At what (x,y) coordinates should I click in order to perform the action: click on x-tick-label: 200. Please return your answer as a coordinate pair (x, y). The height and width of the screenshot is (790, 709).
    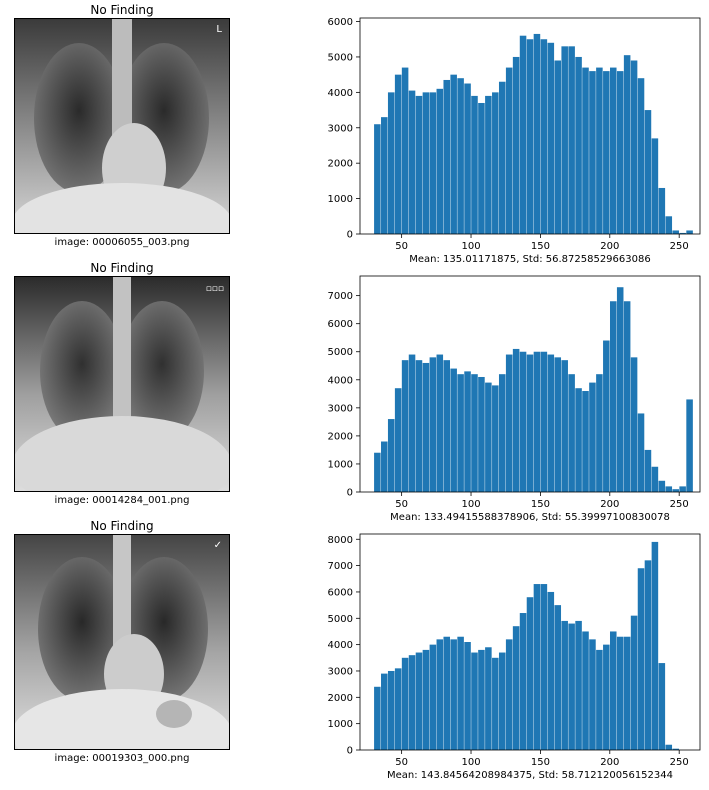
    Looking at the image, I should click on (609, 762).